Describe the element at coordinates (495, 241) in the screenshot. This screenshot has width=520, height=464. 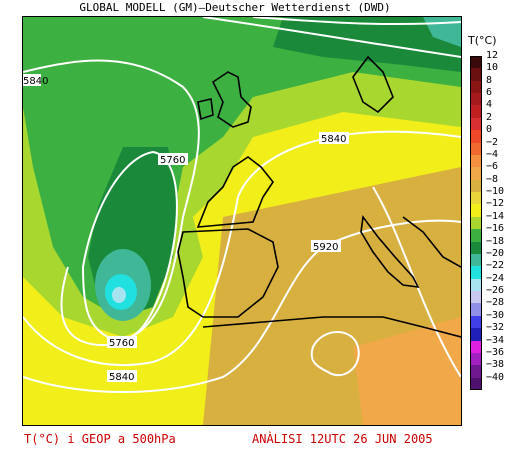
I see `legend-label: −18` at that location.